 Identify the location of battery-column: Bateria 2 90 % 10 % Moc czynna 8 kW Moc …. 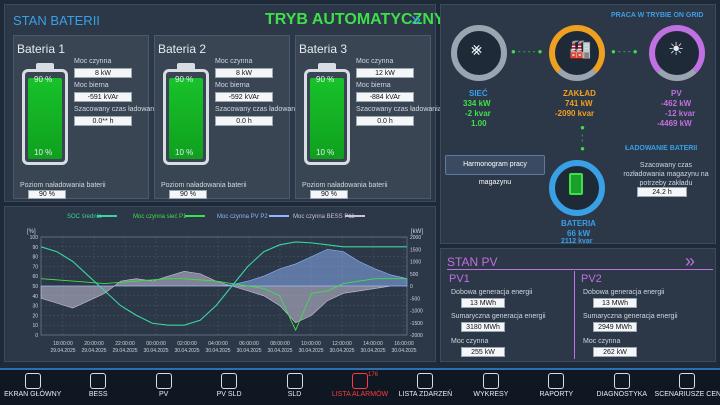
(227, 117).